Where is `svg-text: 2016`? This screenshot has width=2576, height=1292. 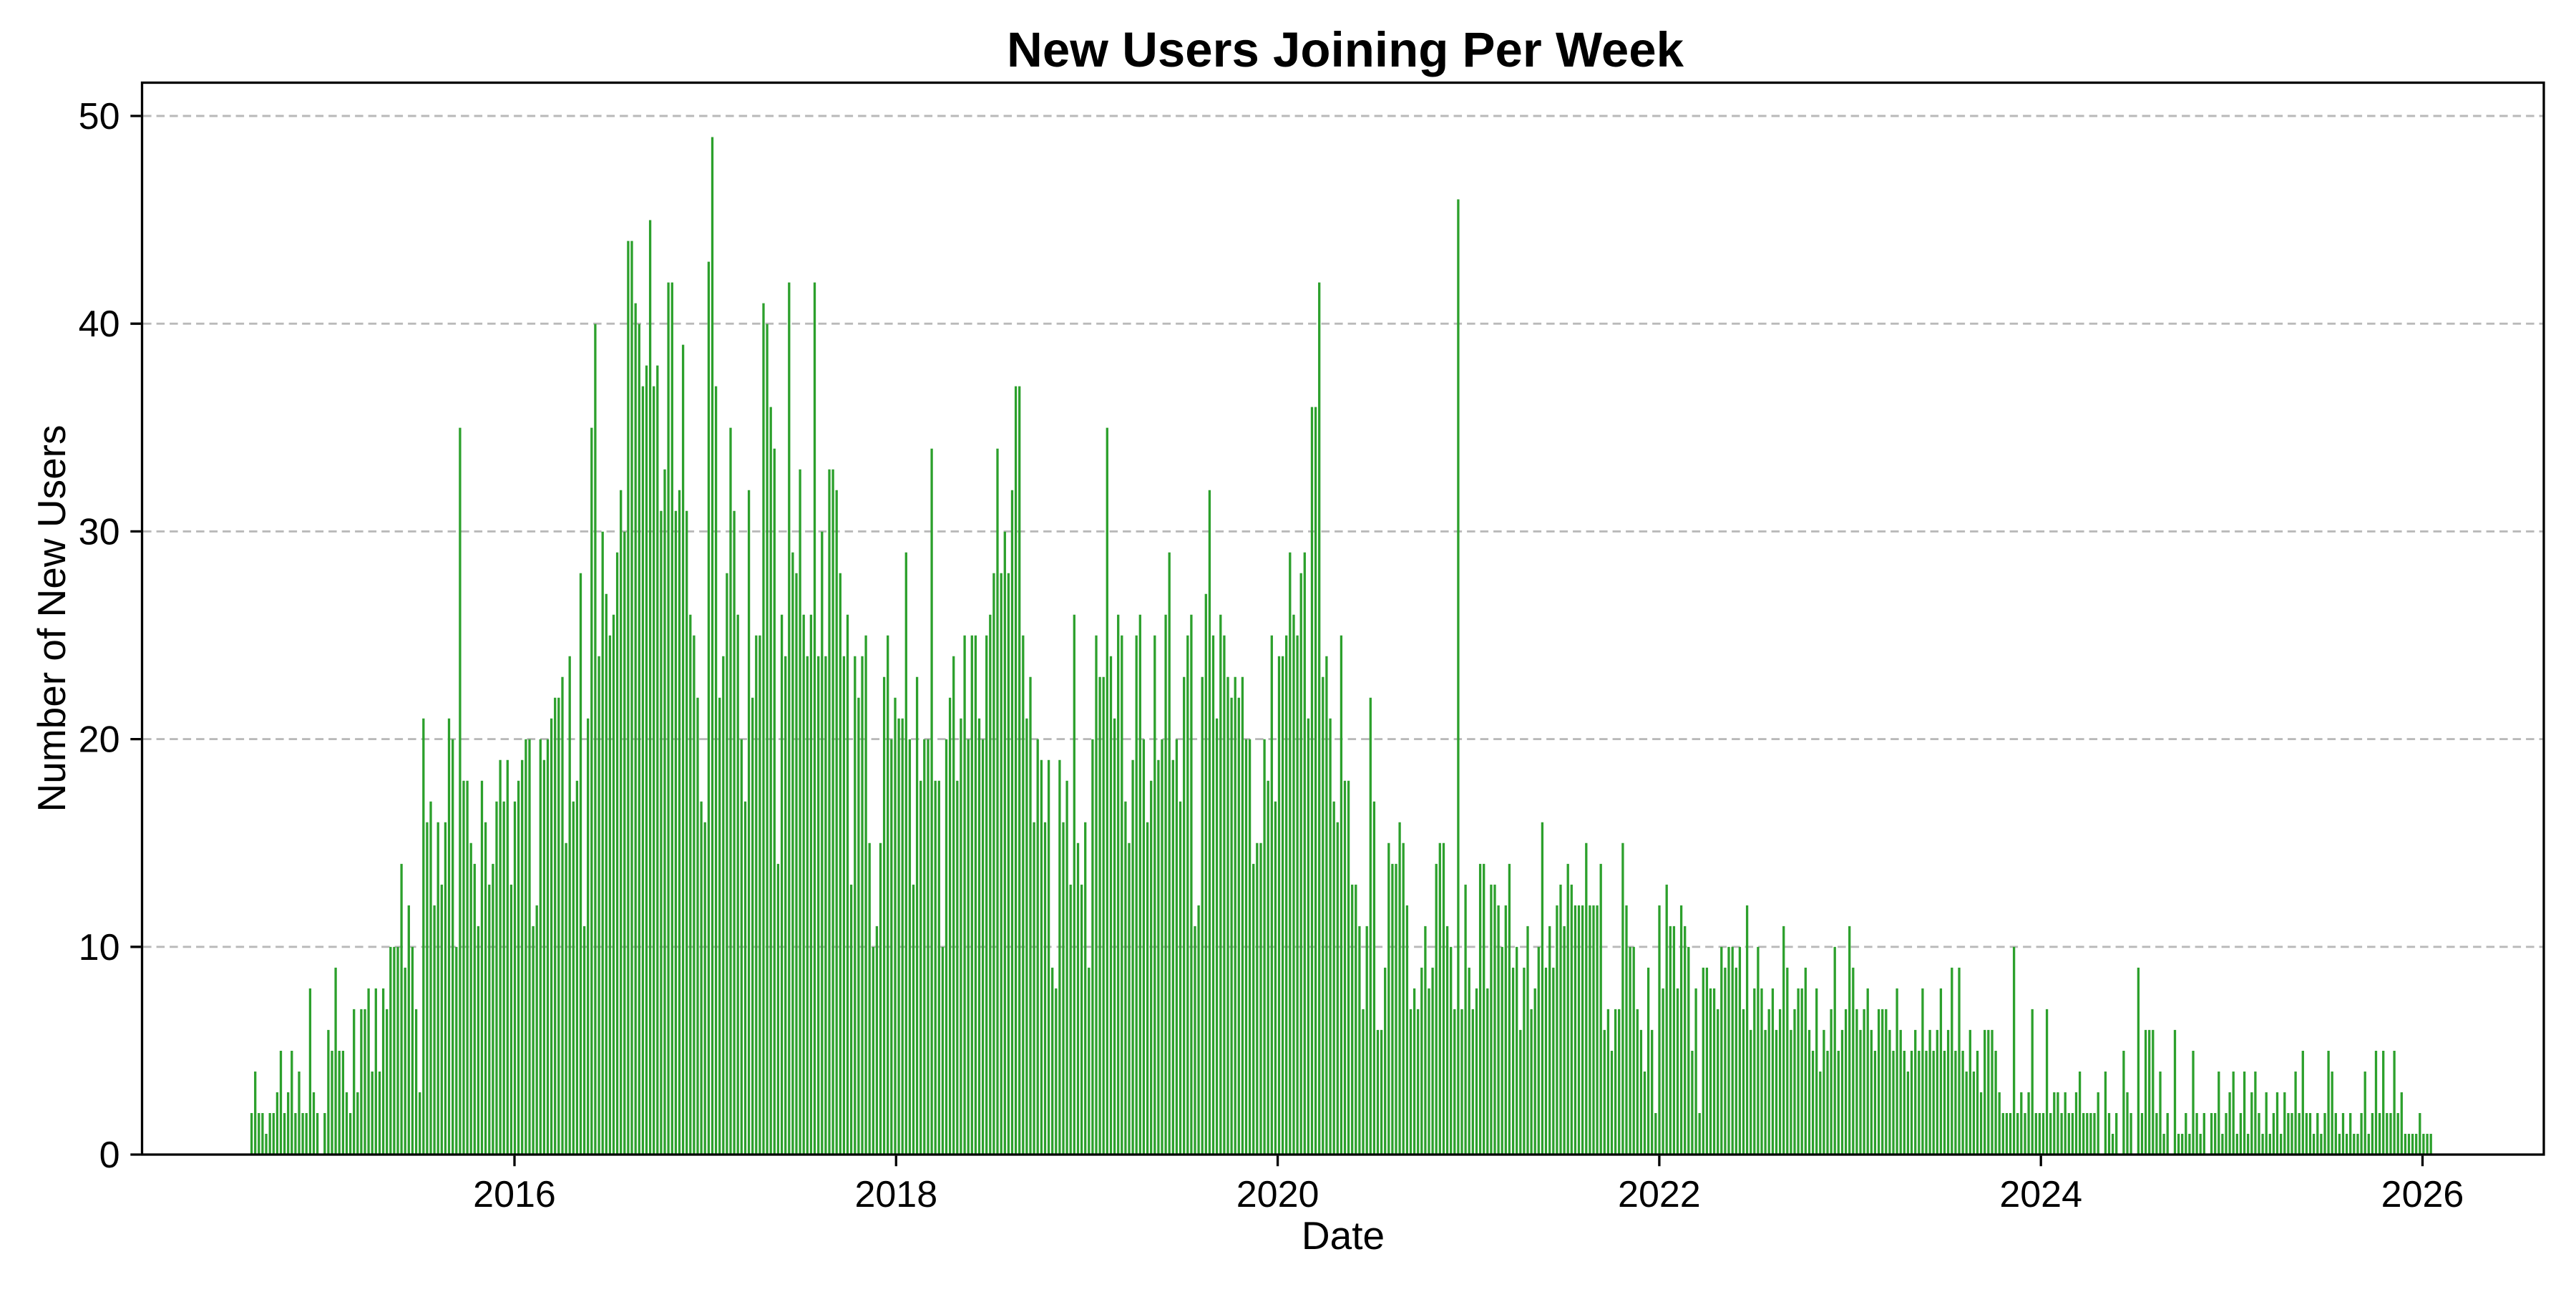
svg-text: 2016 is located at coordinates (514, 1194).